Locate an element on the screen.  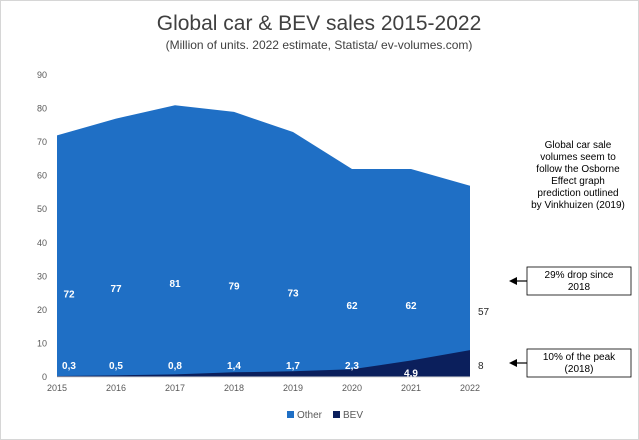
osborne-note-line: follow the Osborne is located at coordinates (578, 169).